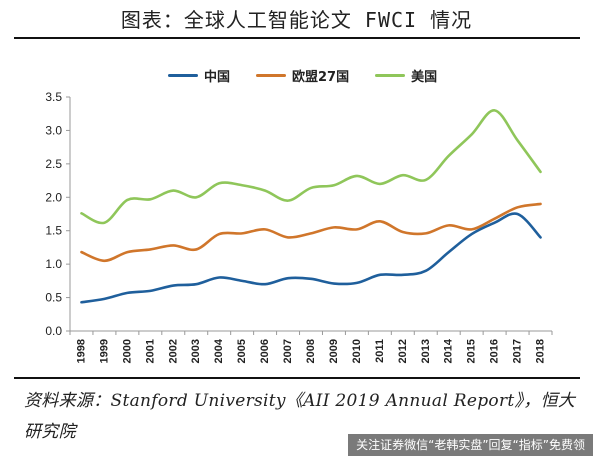 The width and height of the screenshot is (593, 456). What do you see at coordinates (53, 97) in the screenshot?
I see `y-tick-label: 3.5` at bounding box center [53, 97].